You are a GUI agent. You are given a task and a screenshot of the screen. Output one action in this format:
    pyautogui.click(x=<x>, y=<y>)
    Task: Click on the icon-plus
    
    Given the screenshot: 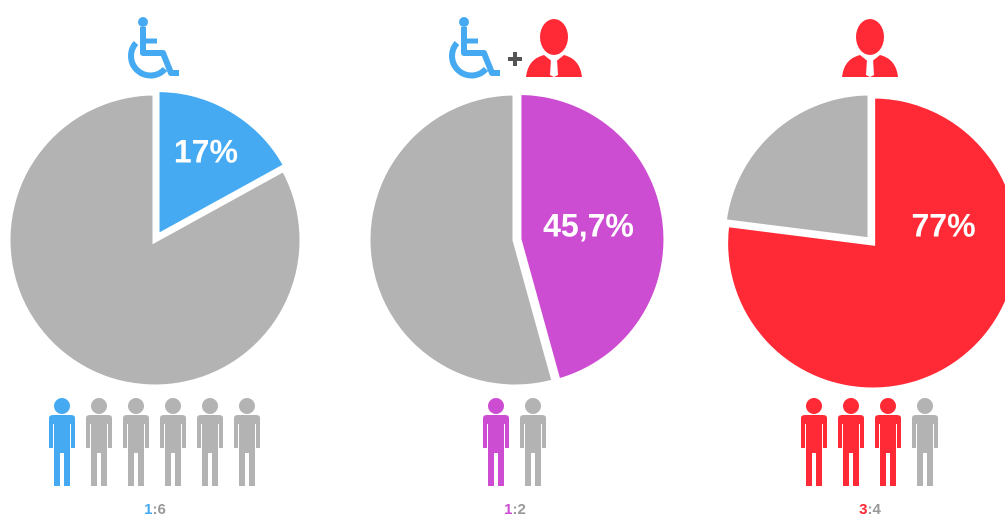 What is the action you would take?
    pyautogui.click(x=515, y=59)
    